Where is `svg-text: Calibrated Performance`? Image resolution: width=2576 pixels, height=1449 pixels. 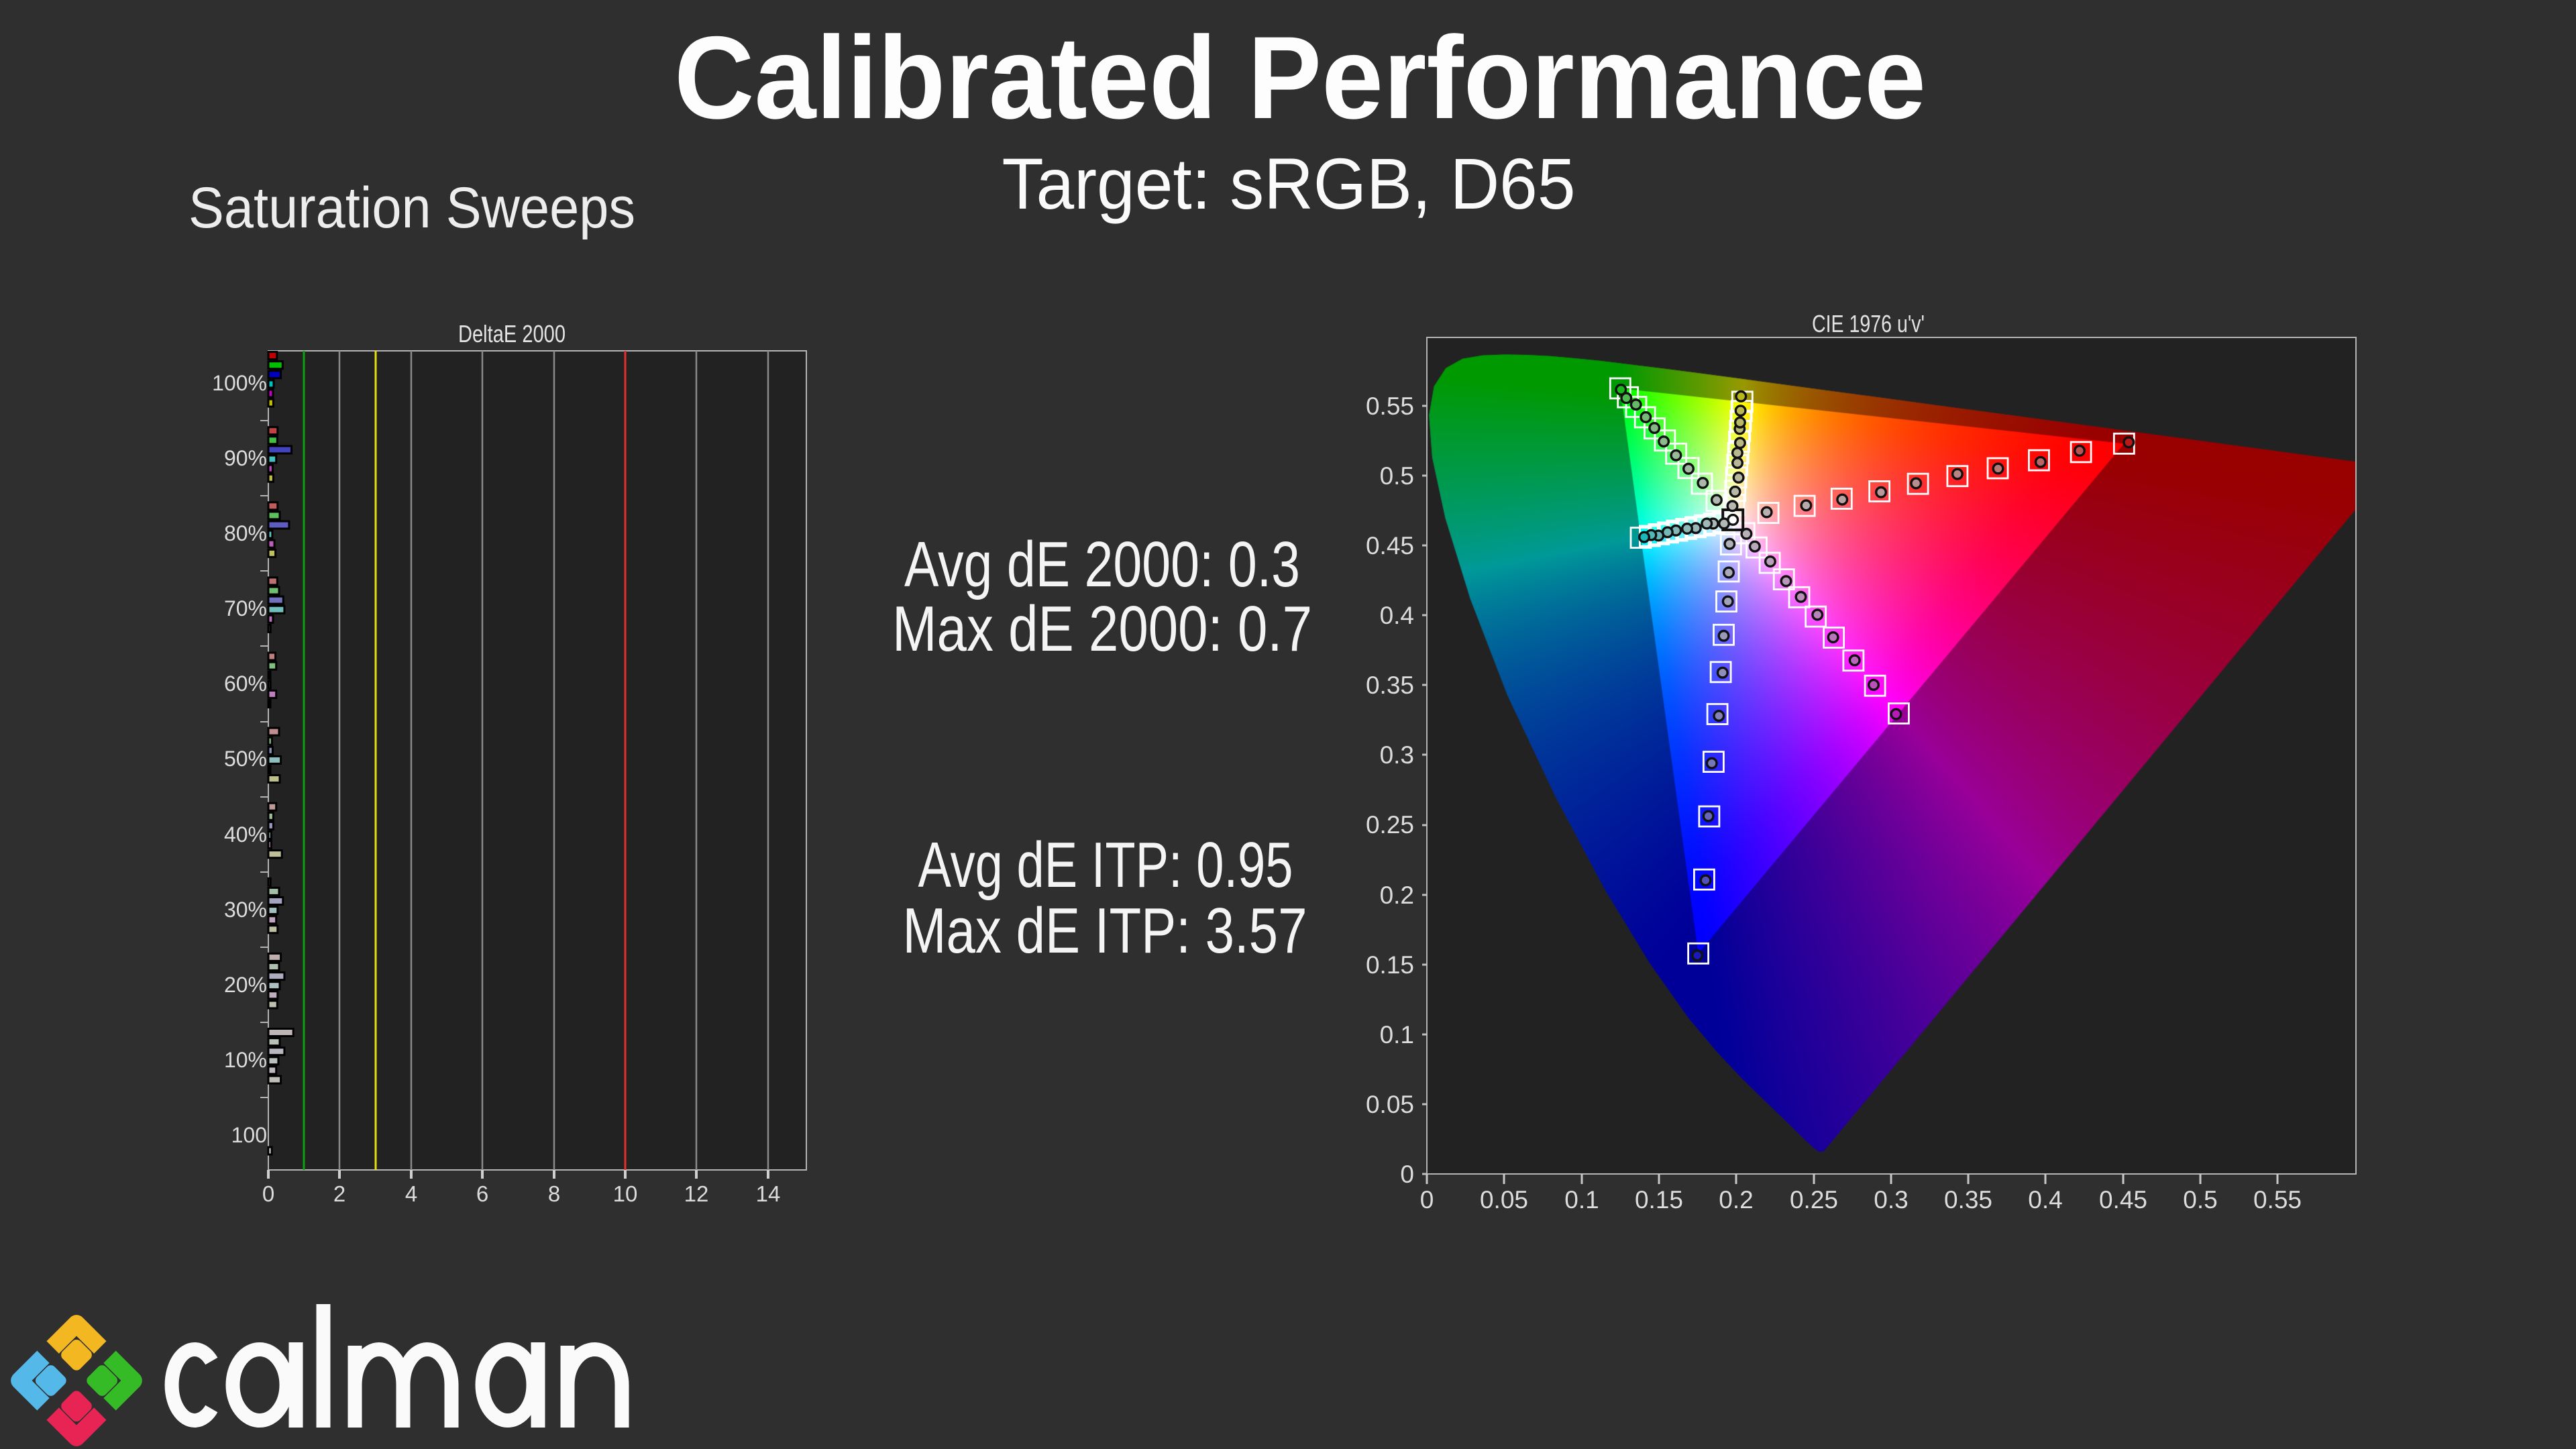 svg-text: Calibrated Performance is located at coordinates (1300, 78).